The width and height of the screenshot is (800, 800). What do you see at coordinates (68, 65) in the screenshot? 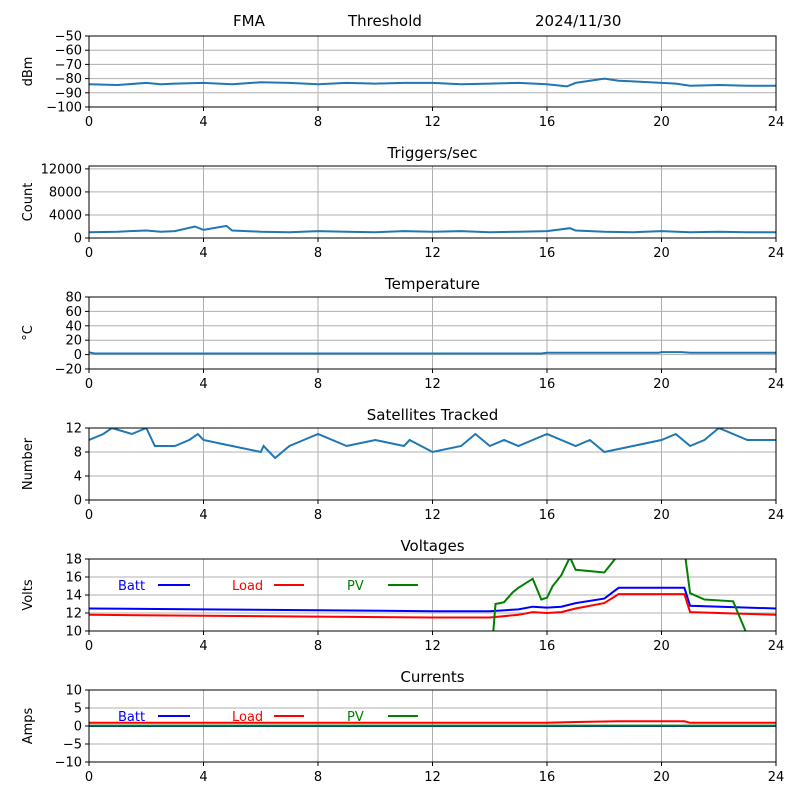
I see `y-tick-label: −70` at bounding box center [68, 65].